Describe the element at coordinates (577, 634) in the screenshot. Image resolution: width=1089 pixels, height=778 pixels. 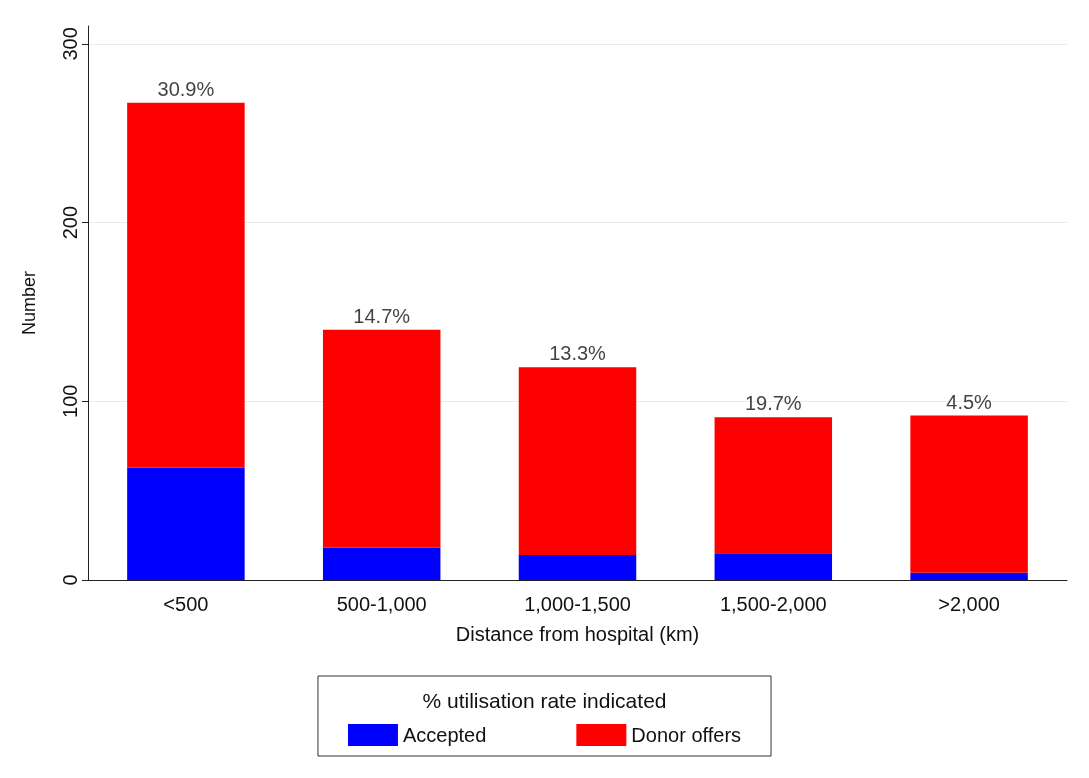
I see `x-axis-title: Distance from hospital (km)` at that location.